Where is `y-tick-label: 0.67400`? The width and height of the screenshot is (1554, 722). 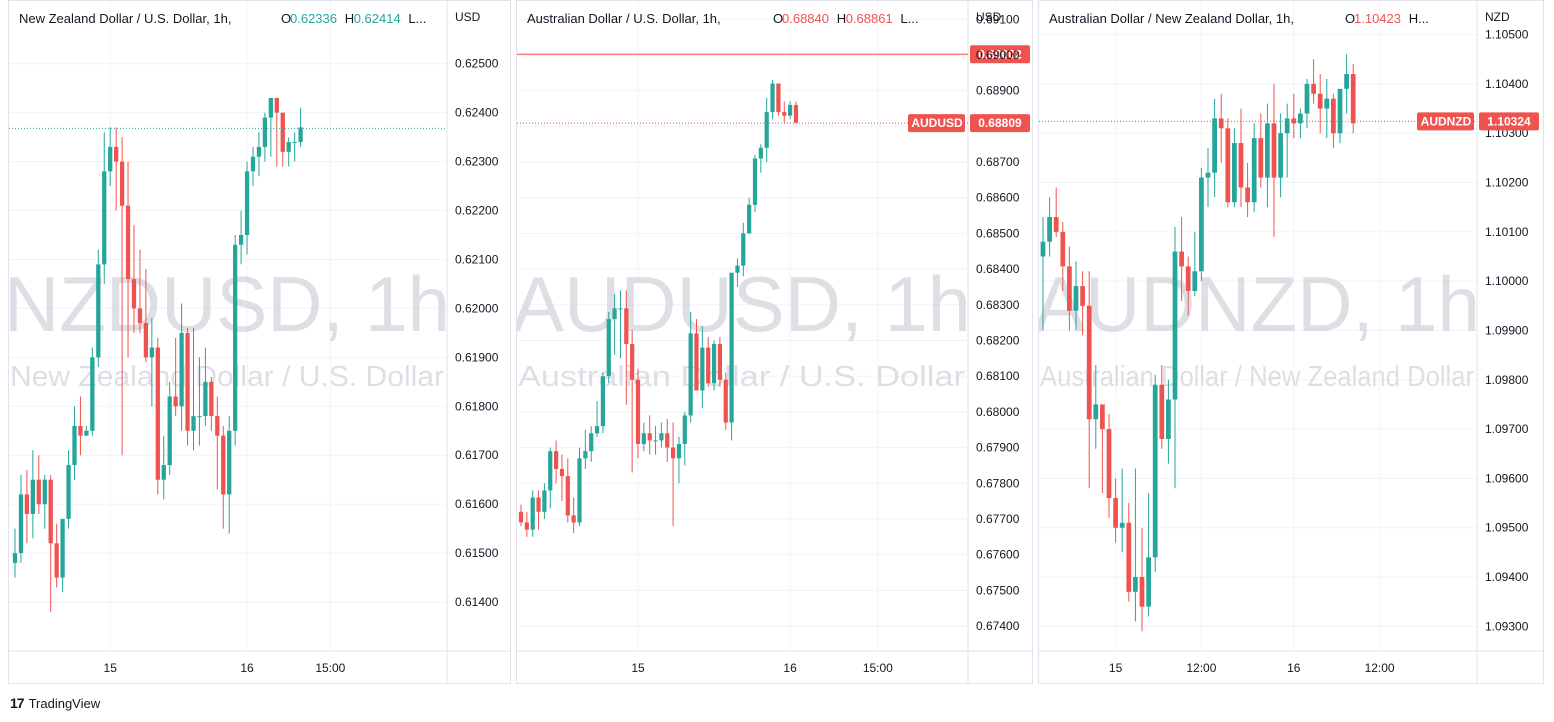 y-tick-label: 0.67400 is located at coordinates (998, 626).